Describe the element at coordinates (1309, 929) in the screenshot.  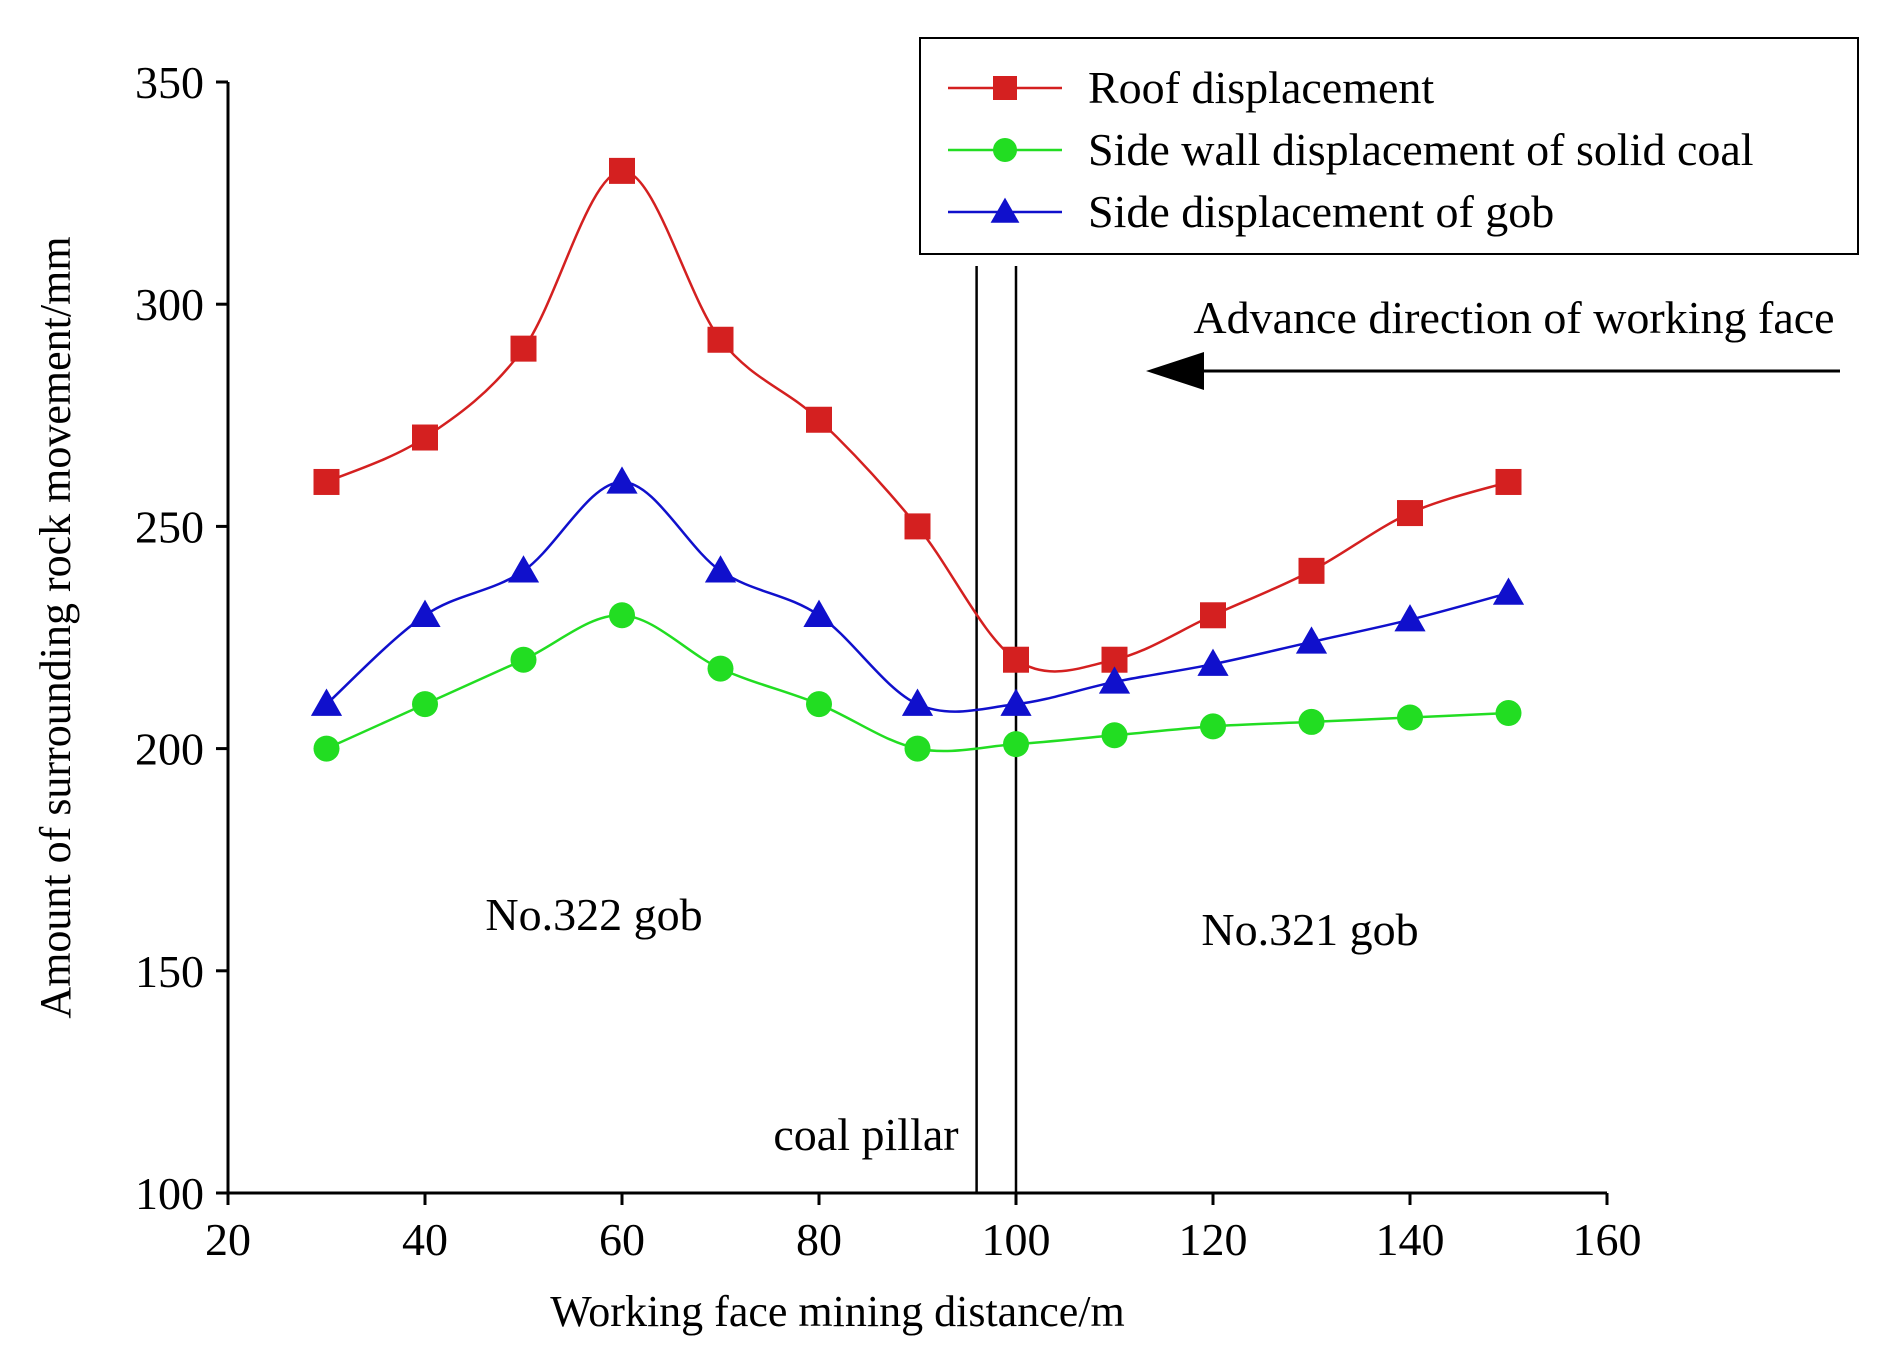
I see `right-region-label: No.321 gob` at that location.